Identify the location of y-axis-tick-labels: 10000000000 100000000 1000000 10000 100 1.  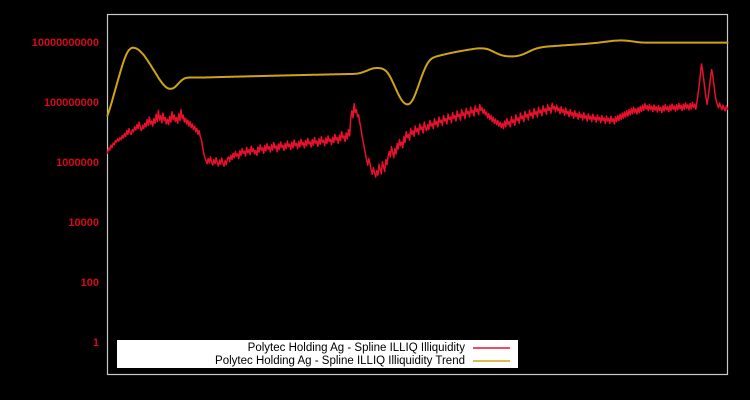
(65, 193).